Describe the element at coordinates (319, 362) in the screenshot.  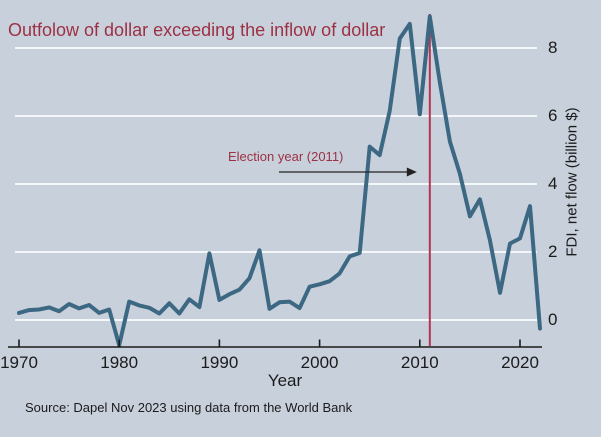
I see `x-tick-label-2000: 2000` at that location.